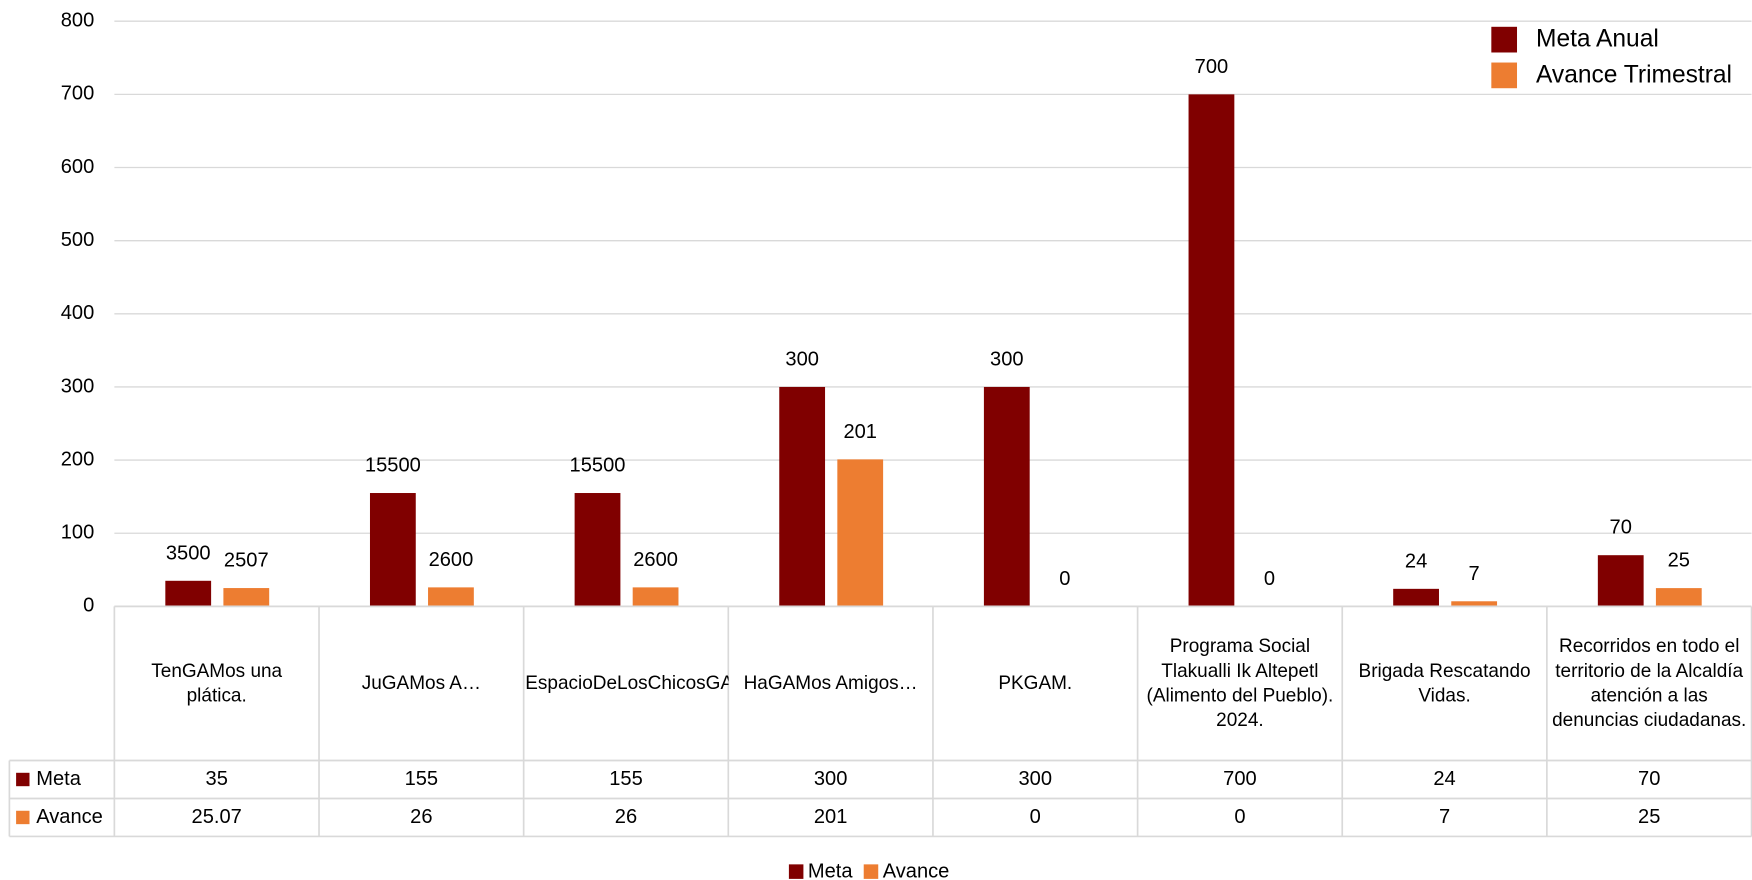  I want to click on legend-label: Meta Anual, so click(1597, 39).